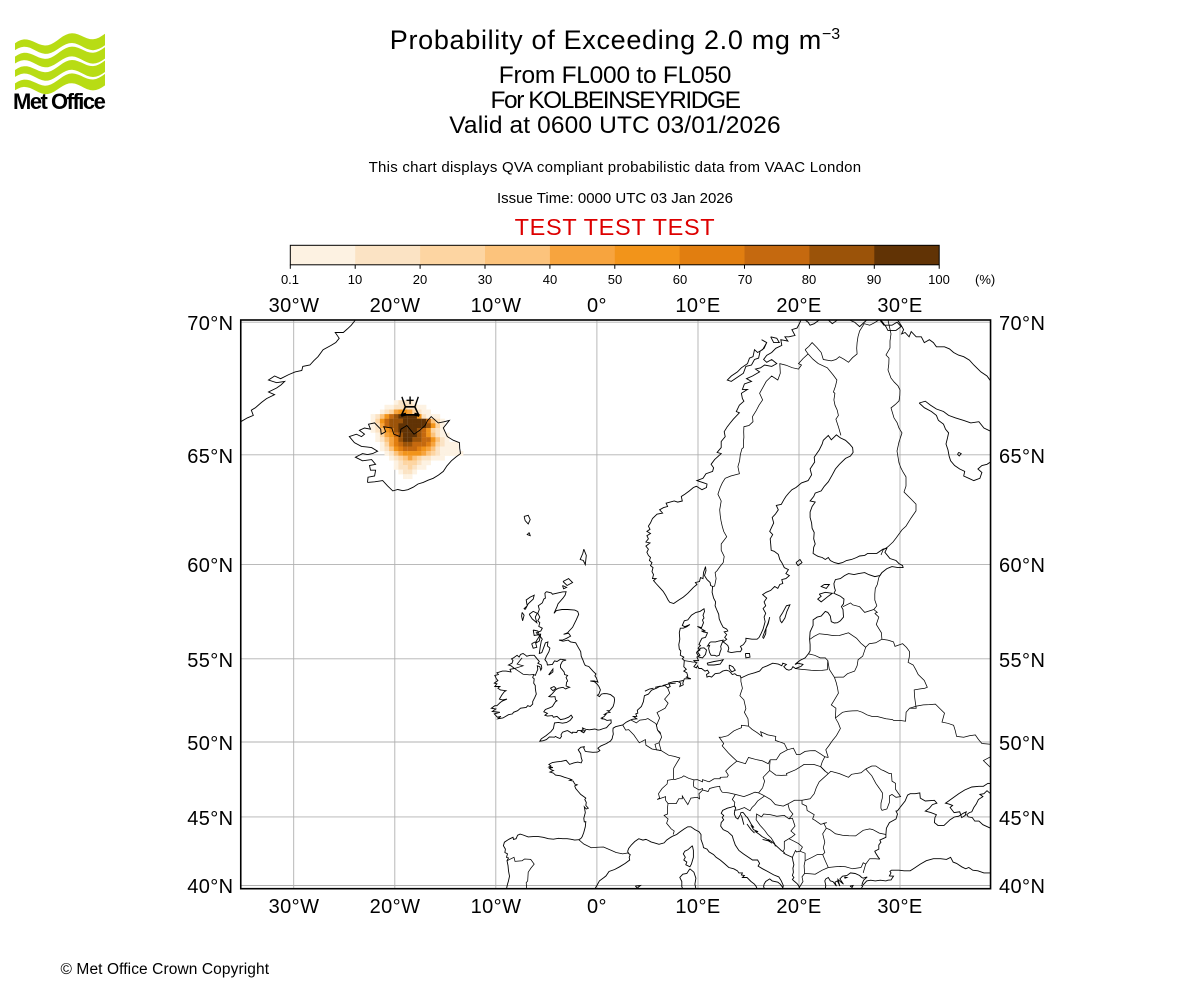  What do you see at coordinates (355, 279) in the screenshot?
I see `svg-text: 10` at bounding box center [355, 279].